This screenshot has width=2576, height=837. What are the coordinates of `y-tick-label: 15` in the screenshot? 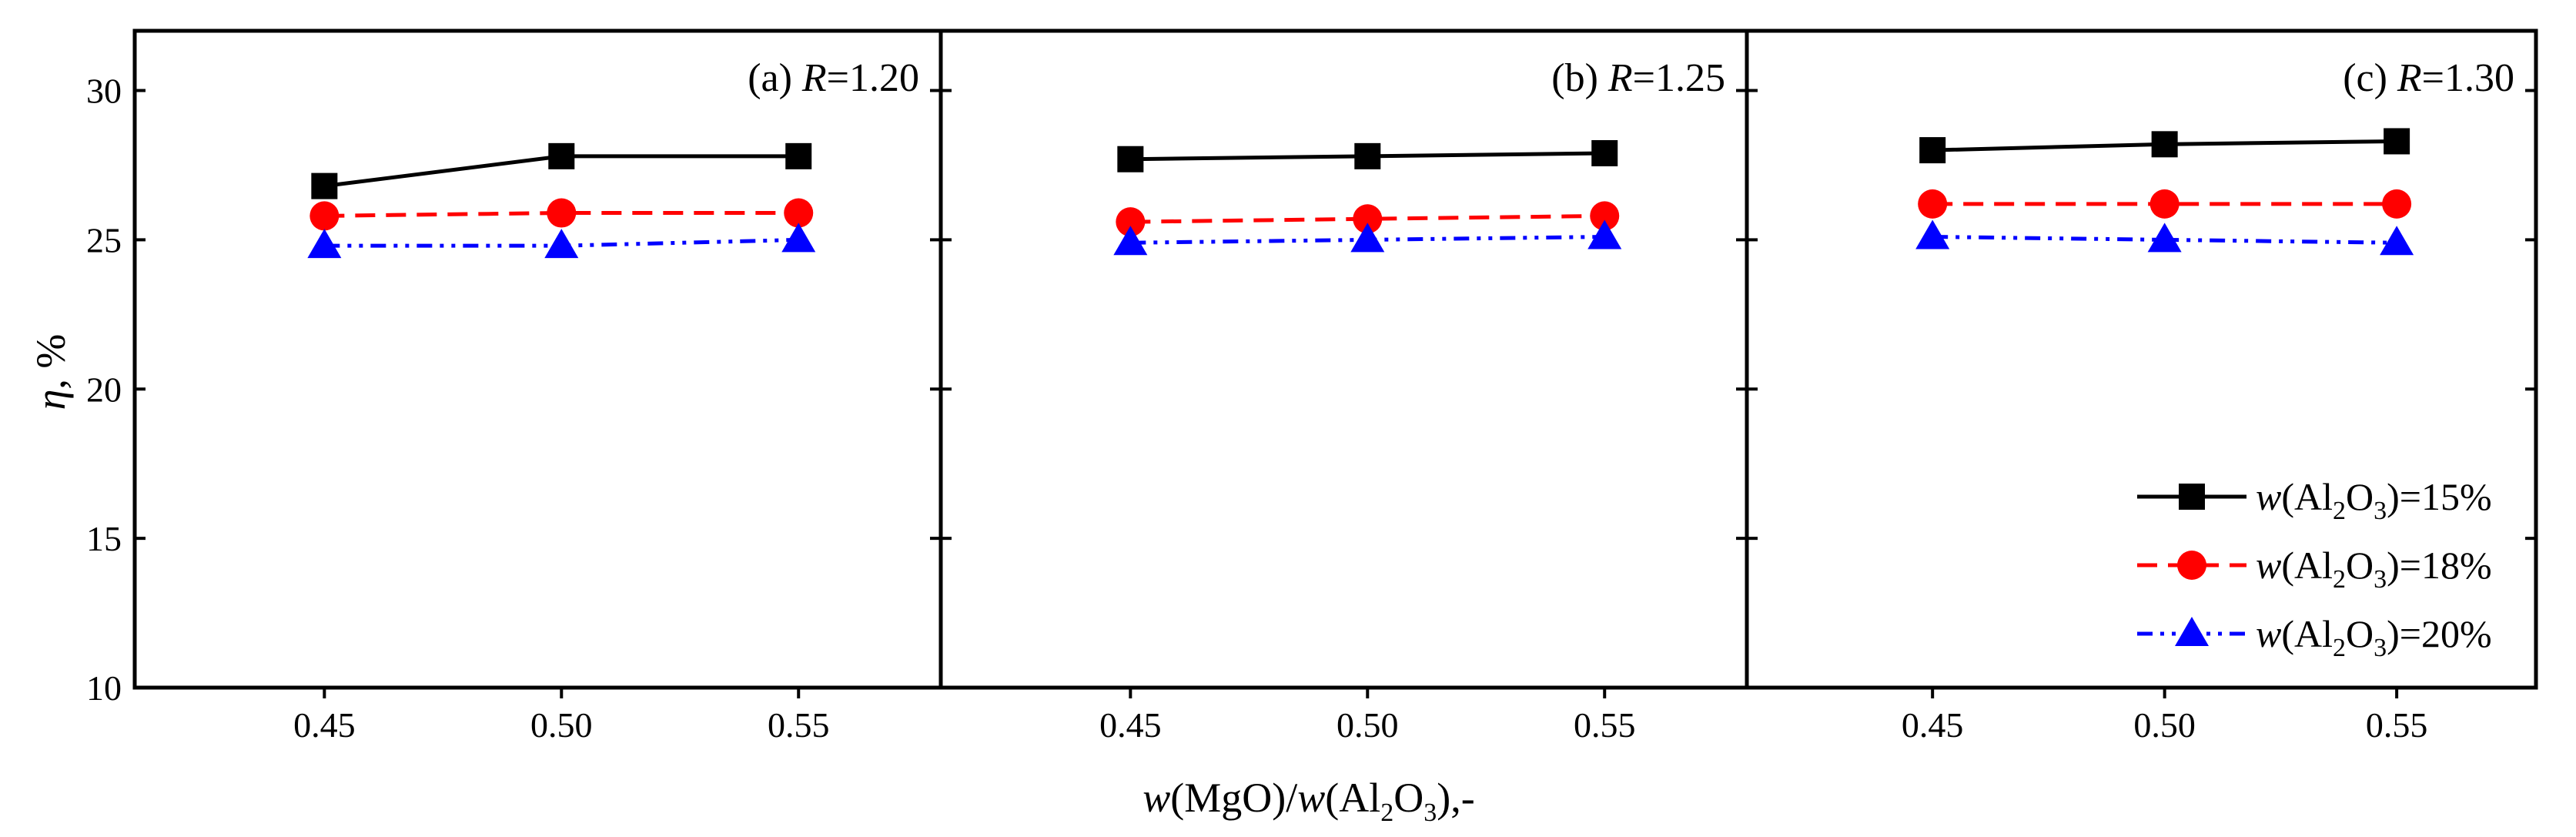 It's located at (104, 538).